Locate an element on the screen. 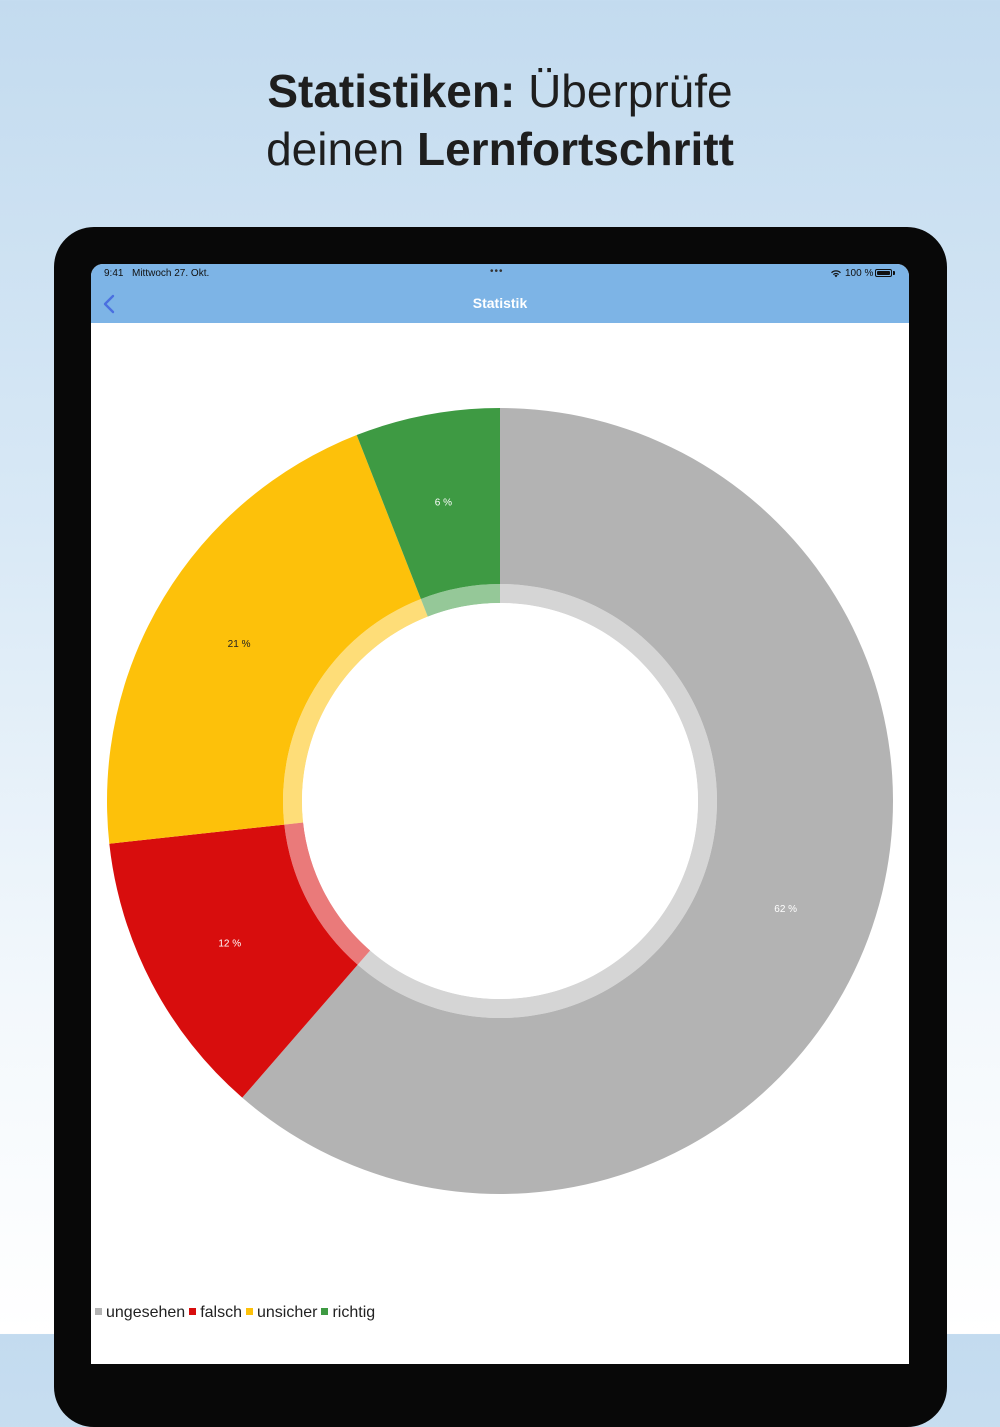 This screenshot has height=1427, width=1000. donut-hole is located at coordinates (500, 801).